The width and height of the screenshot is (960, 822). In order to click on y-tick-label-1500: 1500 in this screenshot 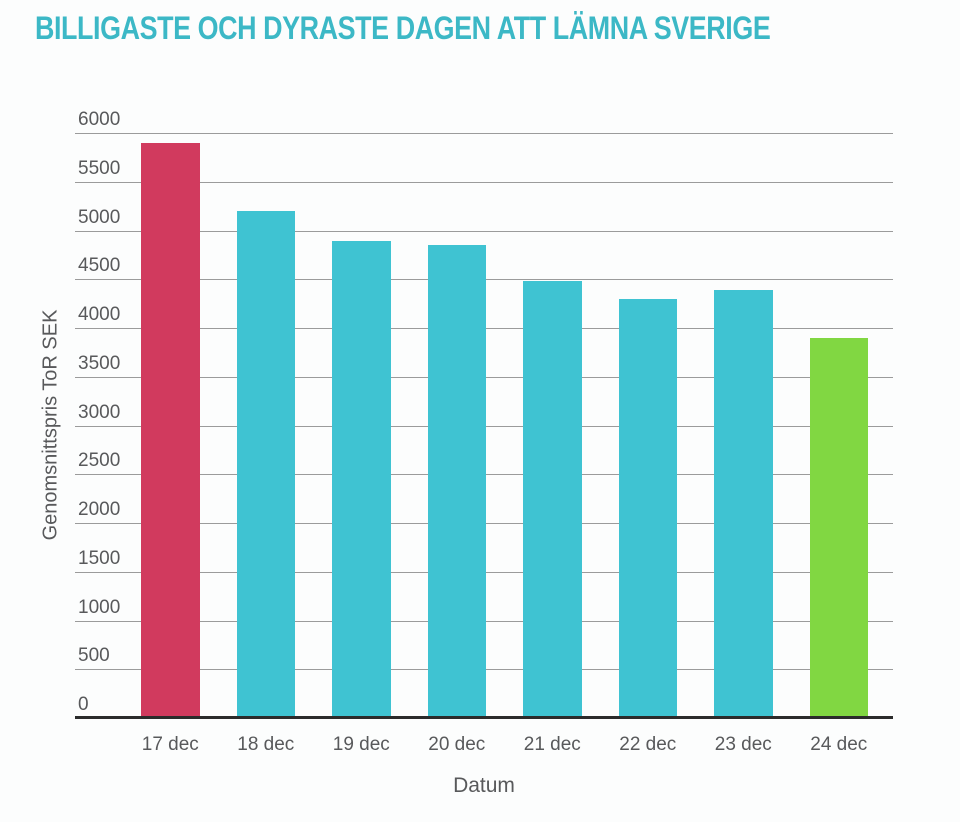, I will do `click(99, 558)`.